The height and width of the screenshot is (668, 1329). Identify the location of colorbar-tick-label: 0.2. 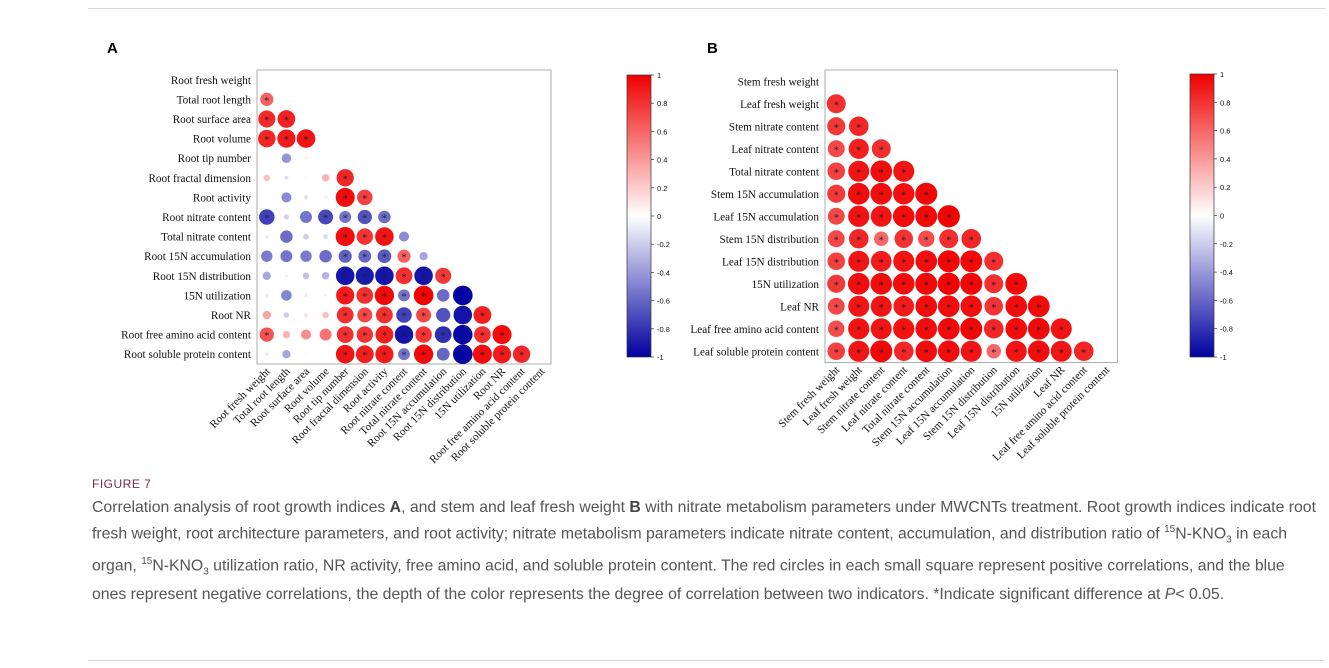
(662, 188).